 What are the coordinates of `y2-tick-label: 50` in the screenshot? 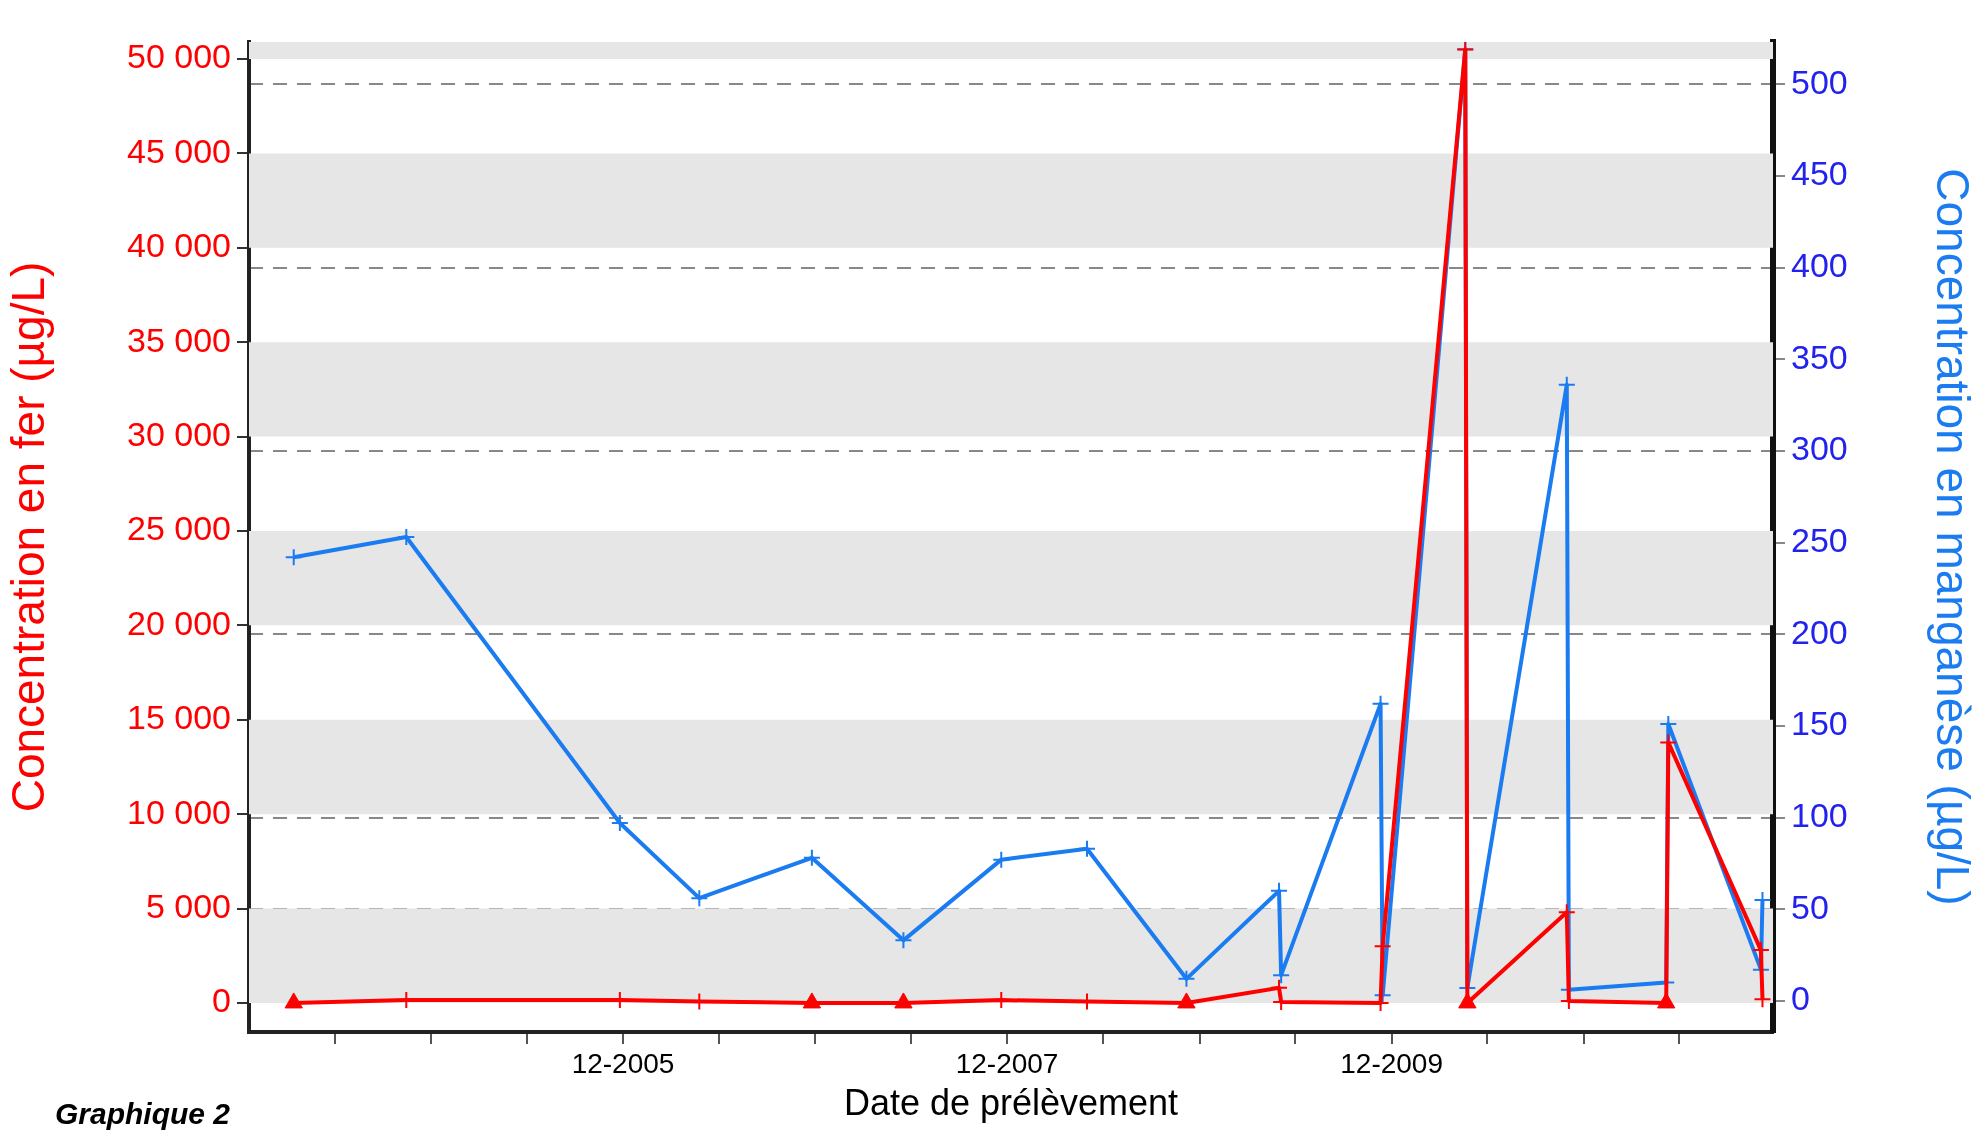 It's located at (1810, 906).